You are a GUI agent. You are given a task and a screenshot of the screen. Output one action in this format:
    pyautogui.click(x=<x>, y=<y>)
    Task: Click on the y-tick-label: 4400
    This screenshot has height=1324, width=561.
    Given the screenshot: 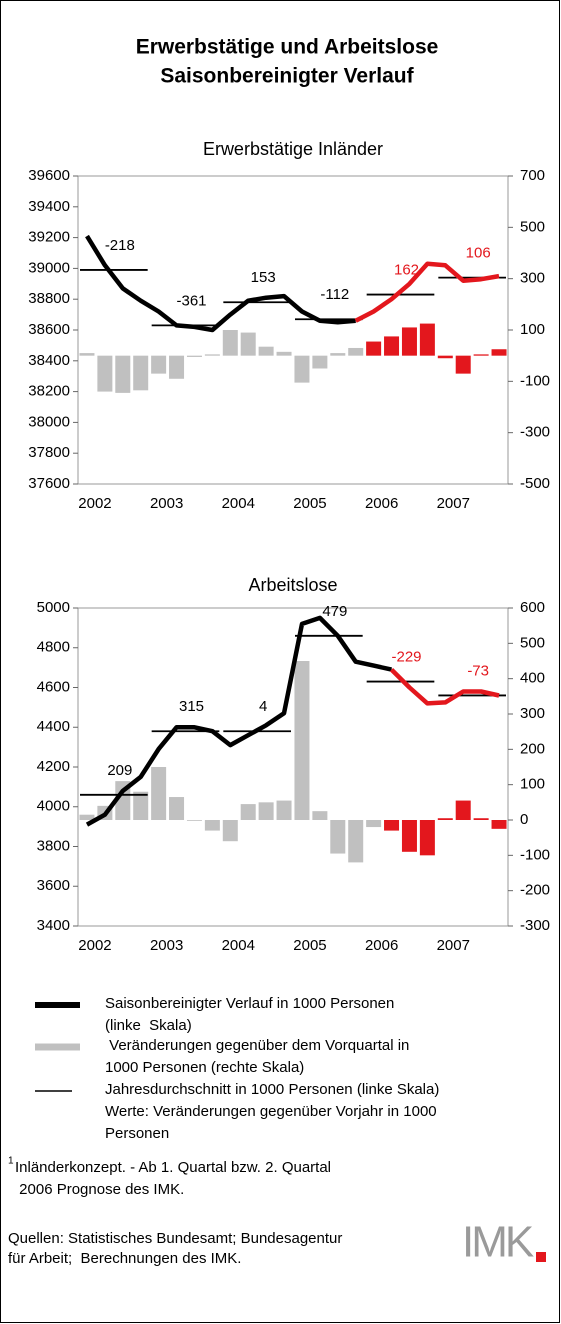 What is the action you would take?
    pyautogui.click(x=53, y=726)
    